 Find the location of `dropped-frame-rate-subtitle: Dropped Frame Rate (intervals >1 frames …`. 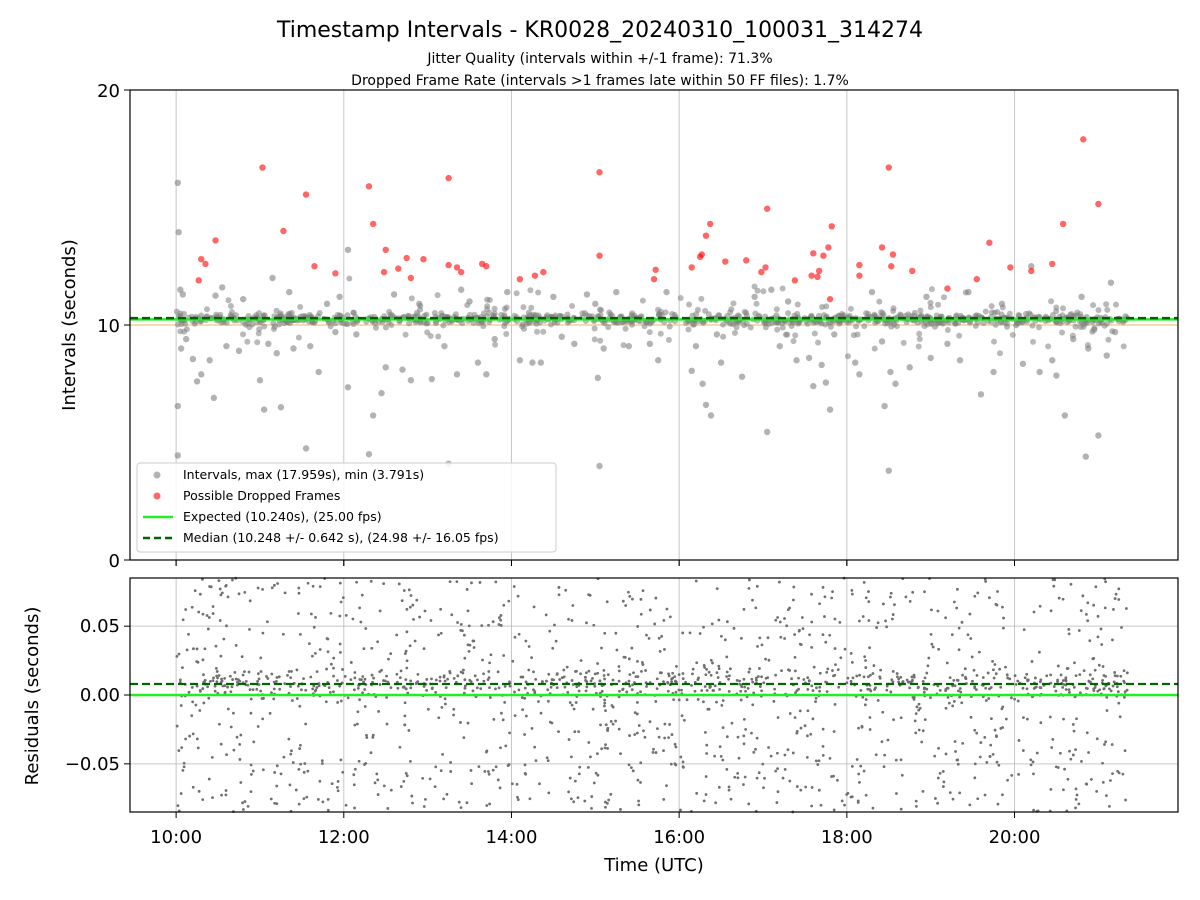

dropped-frame-rate-subtitle: Dropped Frame Rate (intervals >1 frames … is located at coordinates (600, 81).